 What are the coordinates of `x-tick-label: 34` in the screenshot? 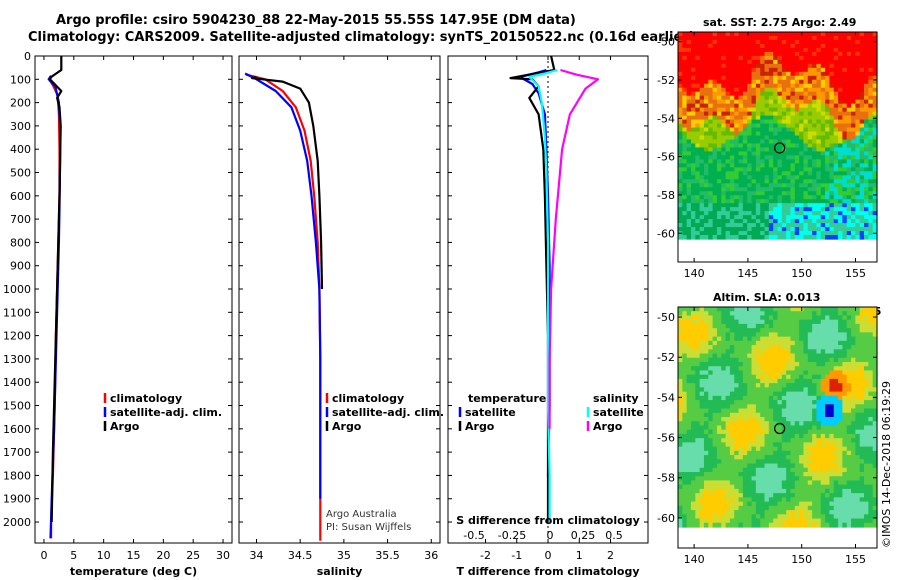 It's located at (256, 555).